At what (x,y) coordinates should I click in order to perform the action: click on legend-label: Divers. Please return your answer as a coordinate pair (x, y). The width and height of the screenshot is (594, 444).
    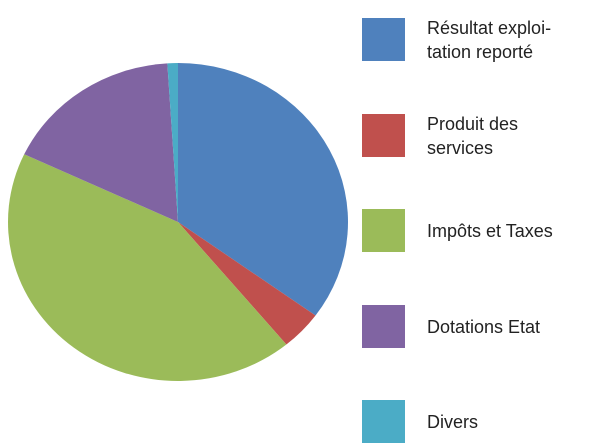
    Looking at the image, I should click on (453, 422).